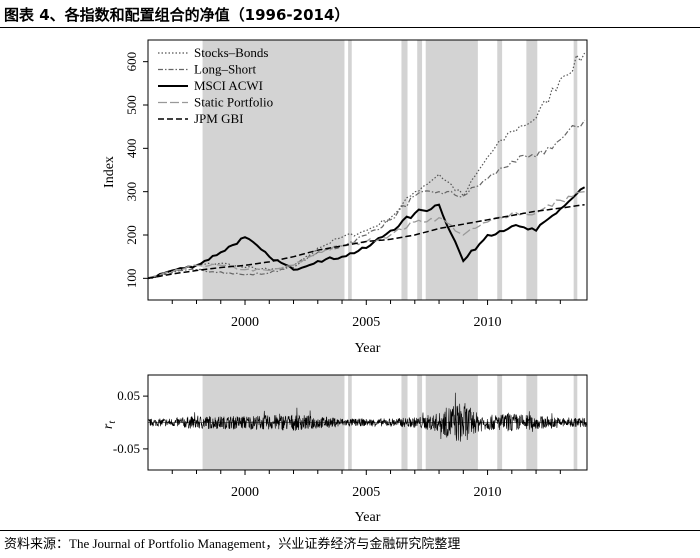  I want to click on legend-entry-stocks-bonds: Stocks–Bonds, so click(213, 52).